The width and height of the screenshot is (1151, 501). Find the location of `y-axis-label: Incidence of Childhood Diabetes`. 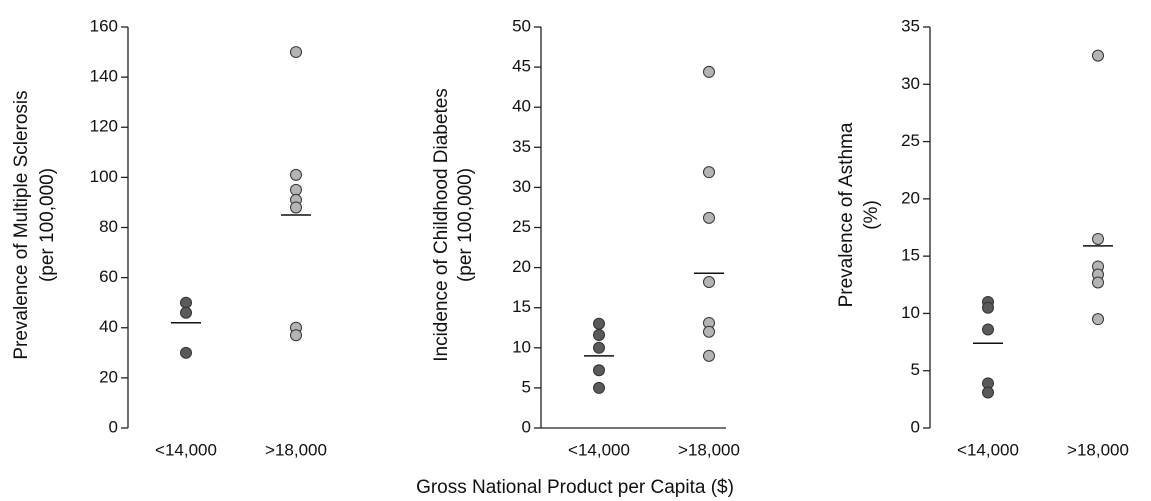

y-axis-label: Incidence of Childhood Diabetes is located at coordinates (441, 225).